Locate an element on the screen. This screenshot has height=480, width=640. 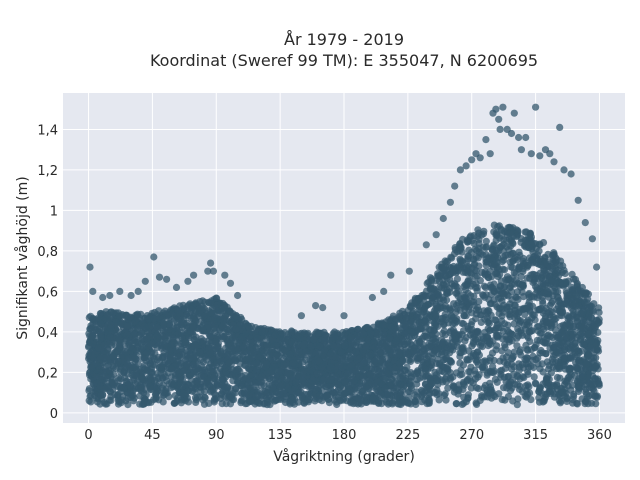
chart-title-line-1: År 1979 - 2019 is located at coordinates (344, 39).